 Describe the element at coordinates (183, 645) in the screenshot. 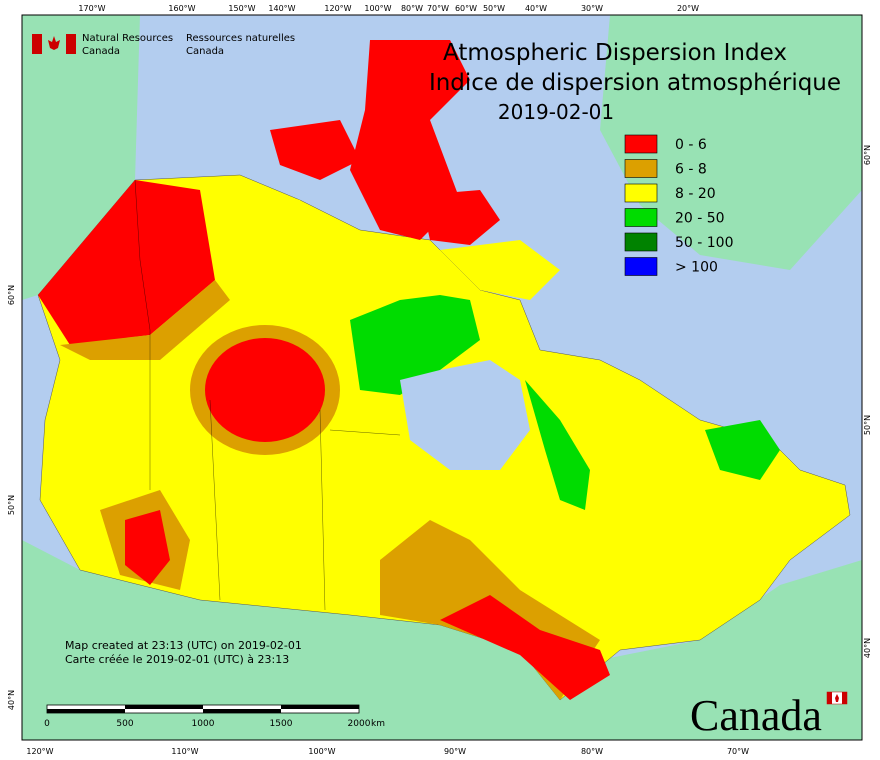

I see `credit-line: Map created at 23:13 (UTC) on 2019-02-01` at that location.